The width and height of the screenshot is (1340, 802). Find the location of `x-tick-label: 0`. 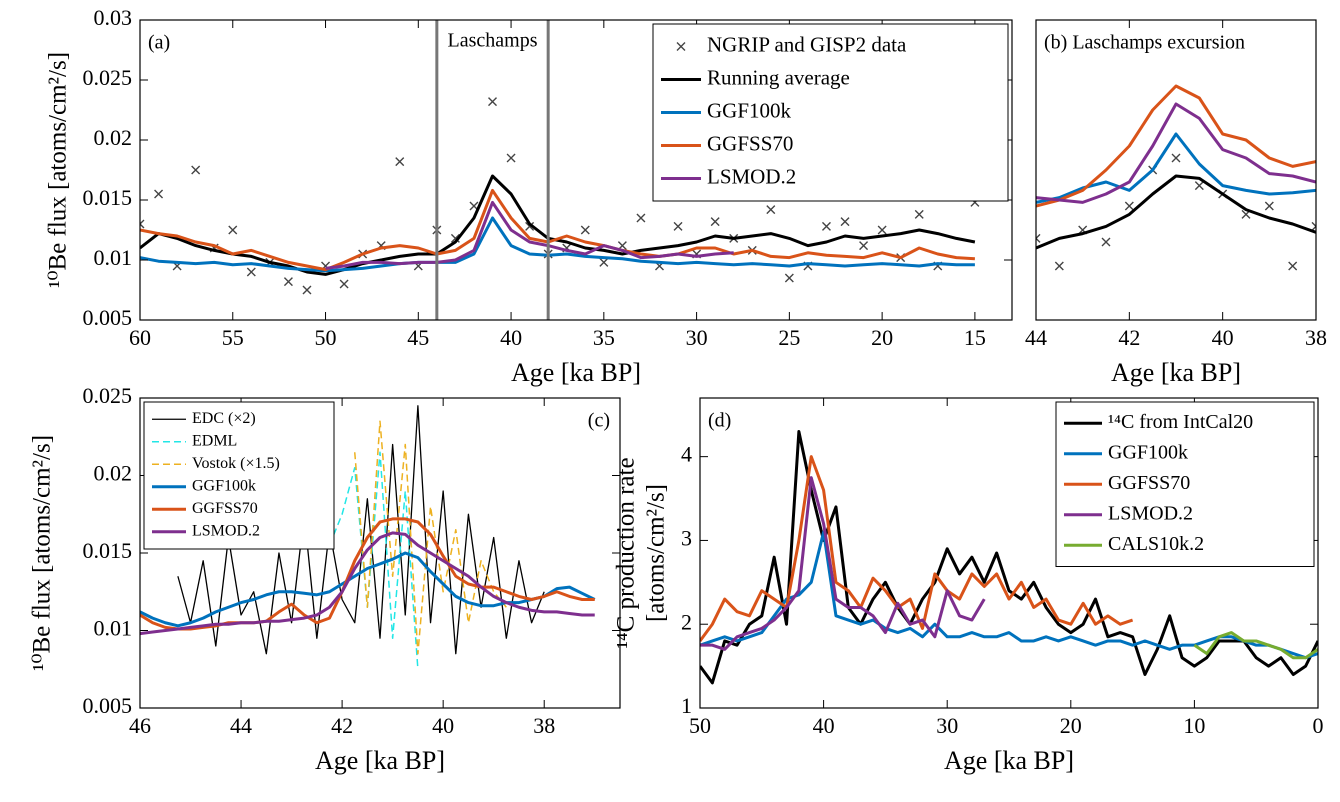

x-tick-label: 0 is located at coordinates (1318, 725).